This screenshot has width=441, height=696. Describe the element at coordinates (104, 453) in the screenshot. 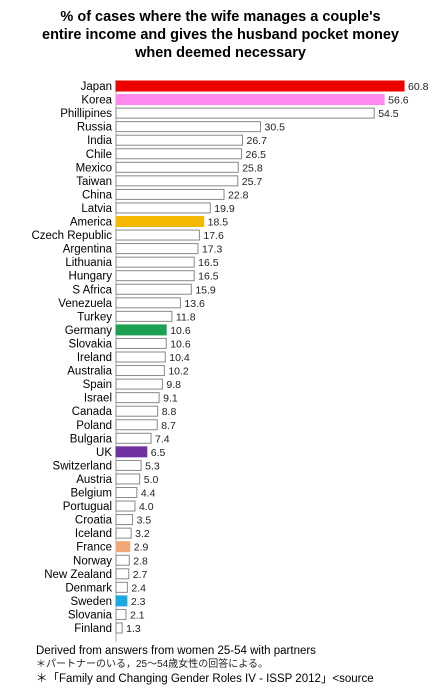

I see `category-label: UK` at that location.